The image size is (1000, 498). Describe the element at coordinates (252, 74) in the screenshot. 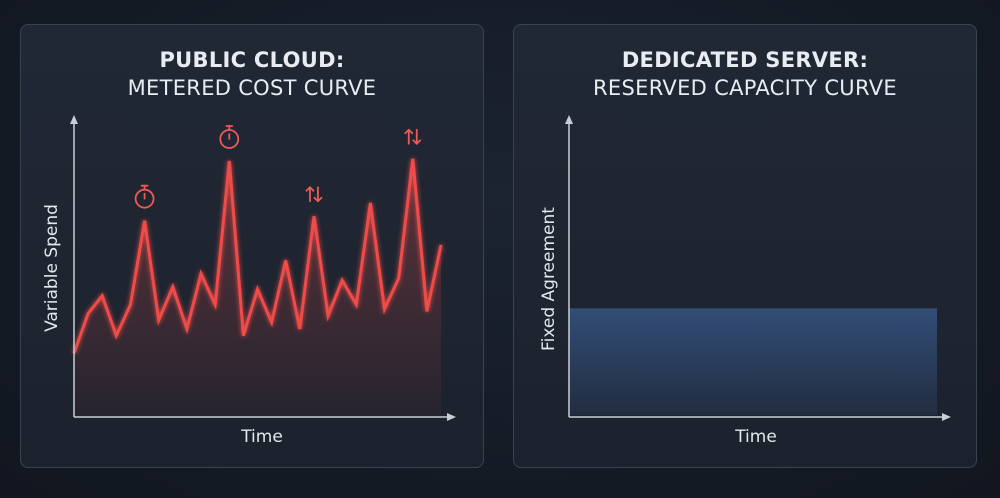

I see `public-cloud-title: PUBLIC CLOUD: METERED COST CURVE` at that location.